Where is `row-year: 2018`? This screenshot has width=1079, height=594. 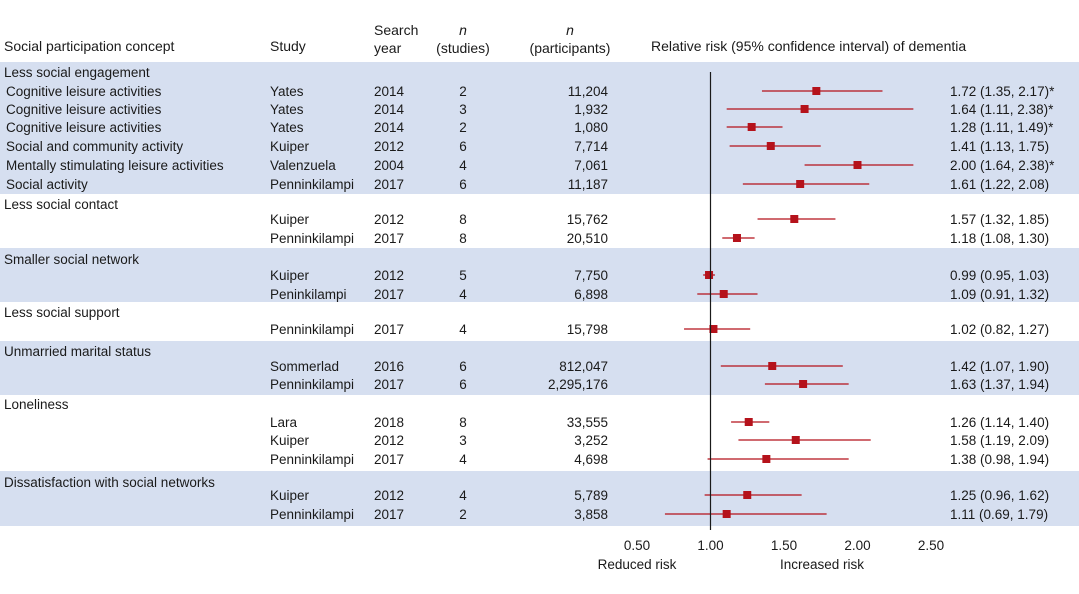 row-year: 2018 is located at coordinates (389, 422).